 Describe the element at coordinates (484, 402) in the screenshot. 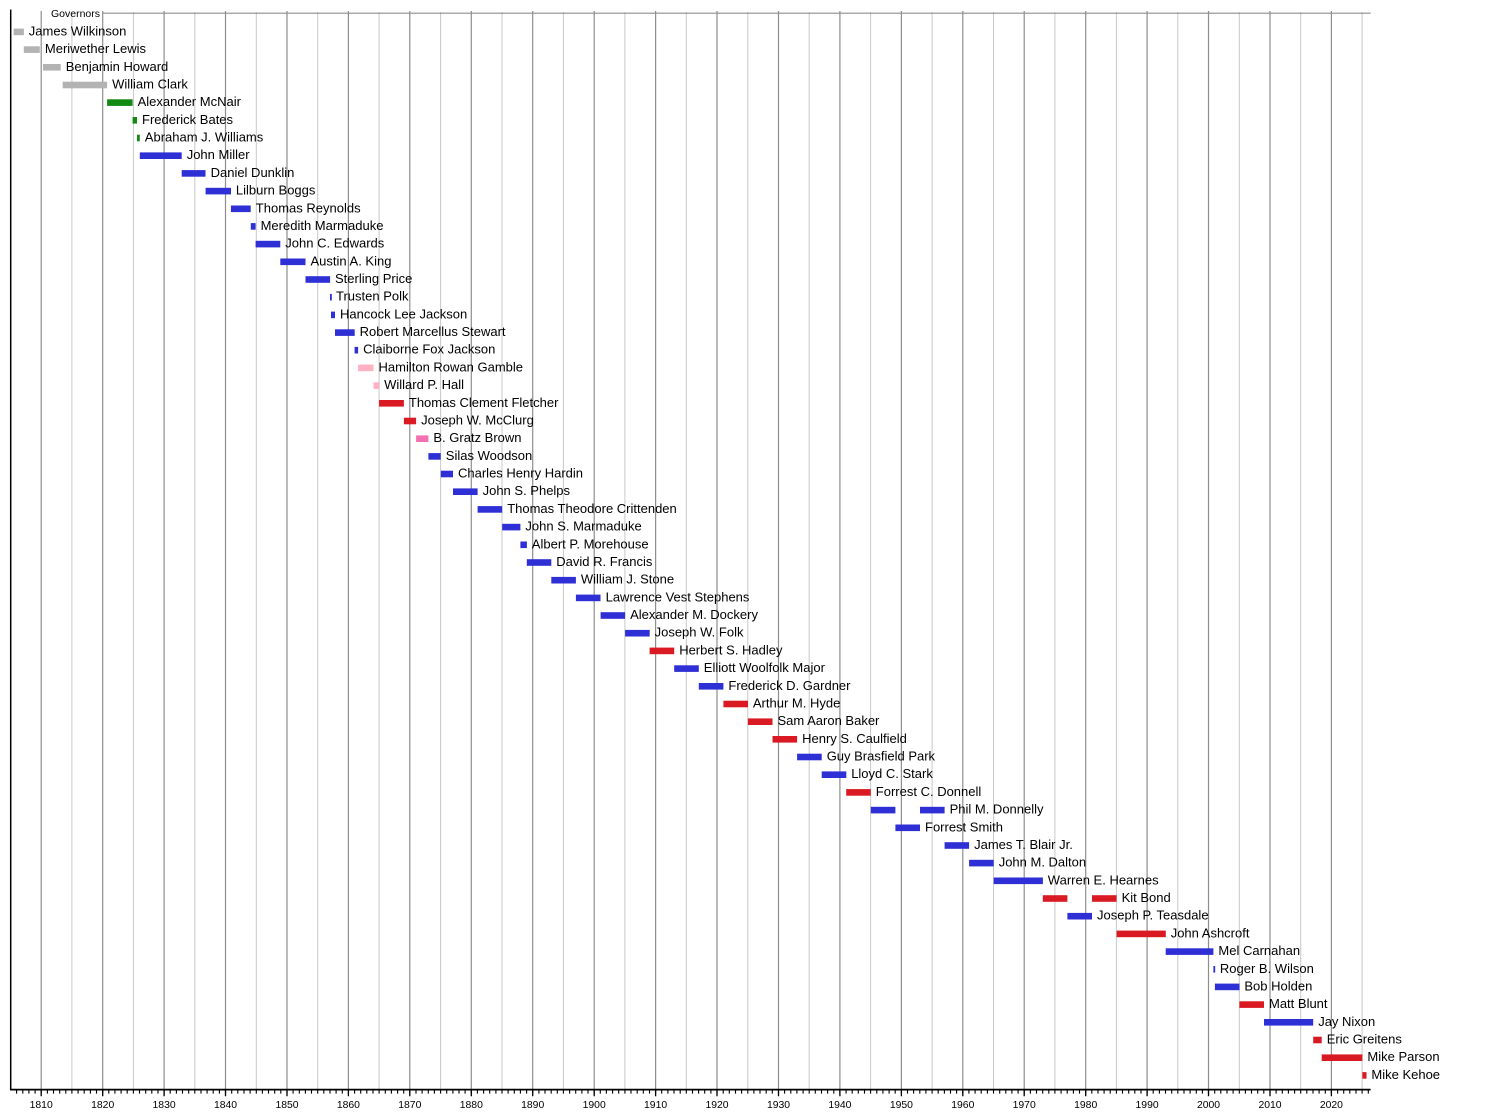

I see `svg-text: Thomas Clement Fletcher` at that location.